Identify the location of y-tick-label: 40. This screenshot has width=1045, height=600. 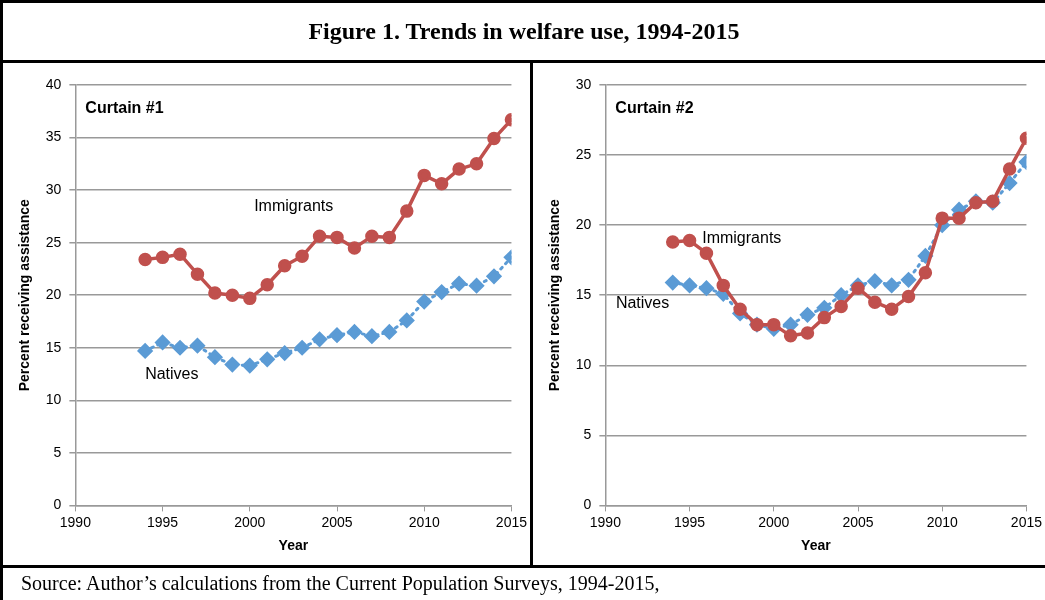
(53, 83).